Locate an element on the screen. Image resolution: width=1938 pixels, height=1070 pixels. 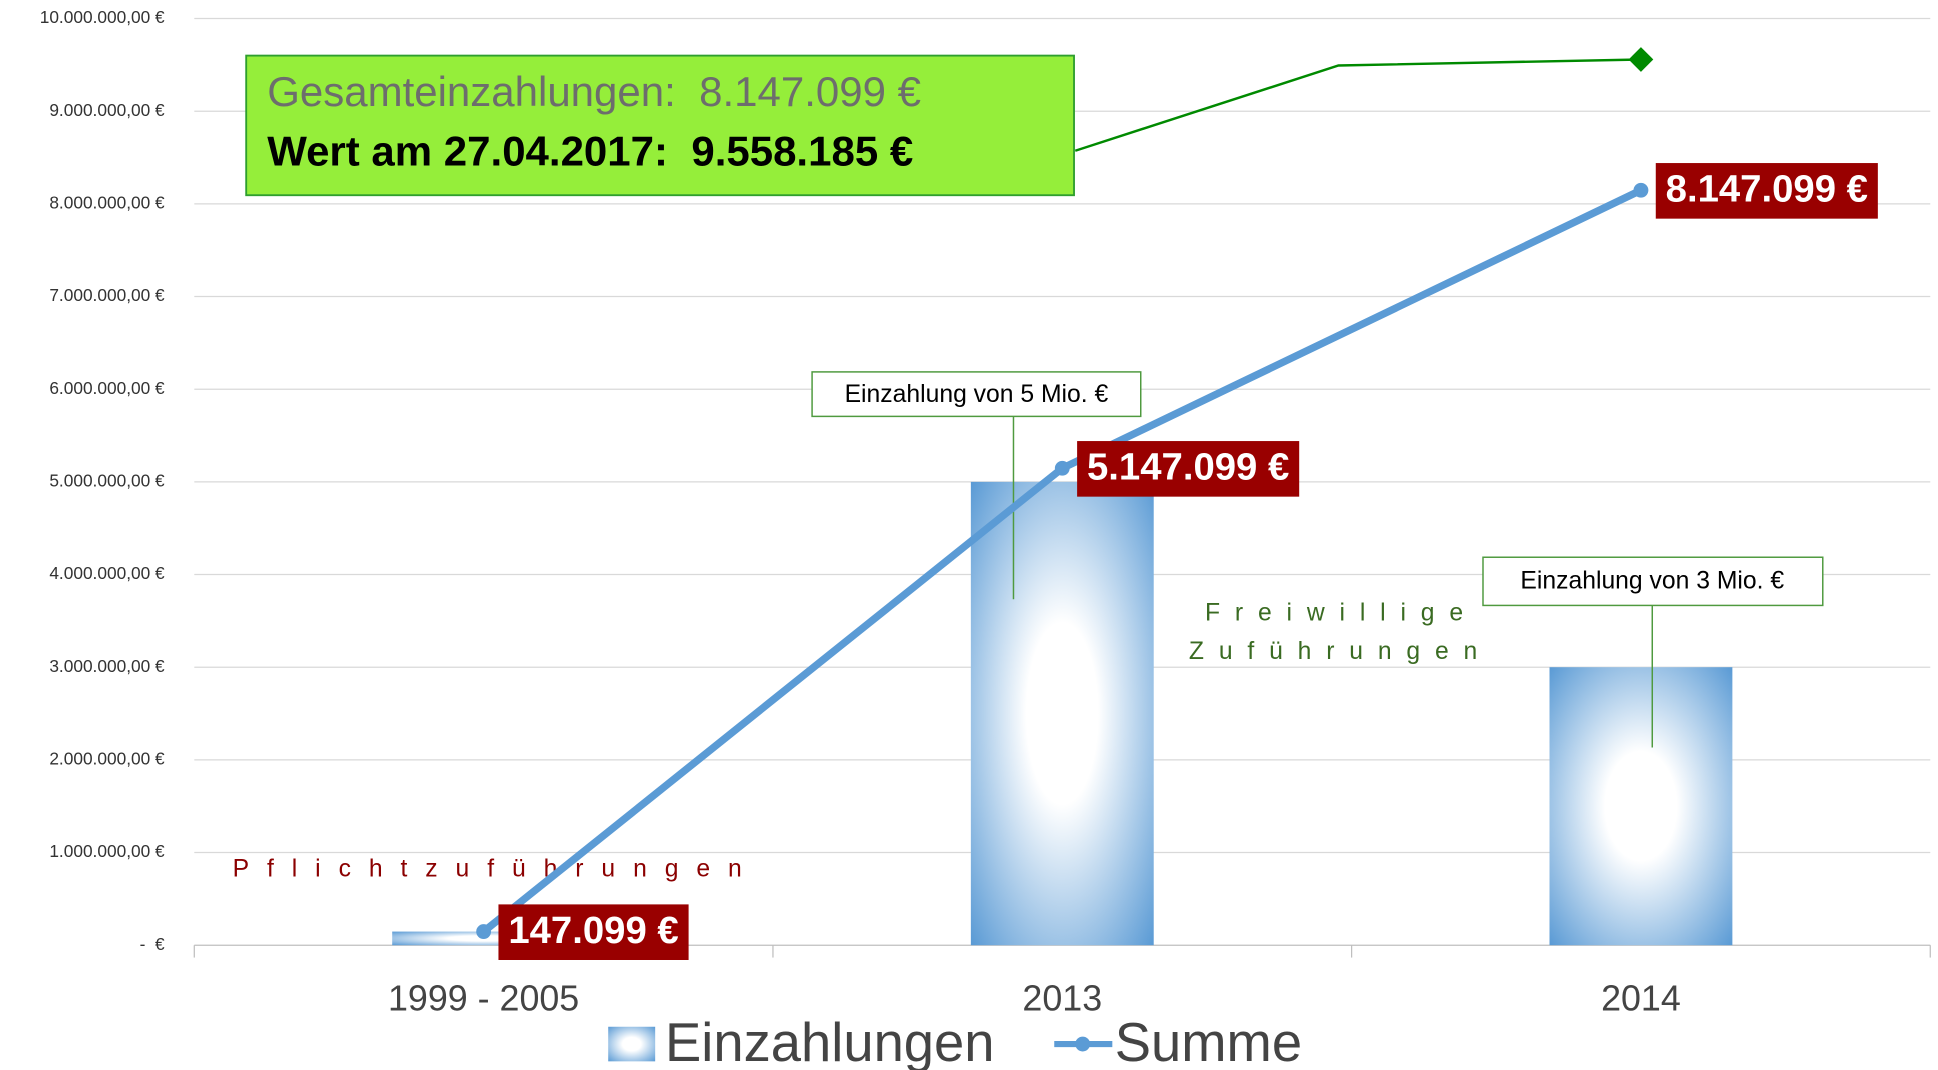
y-tick-label: - € is located at coordinates (152, 944).